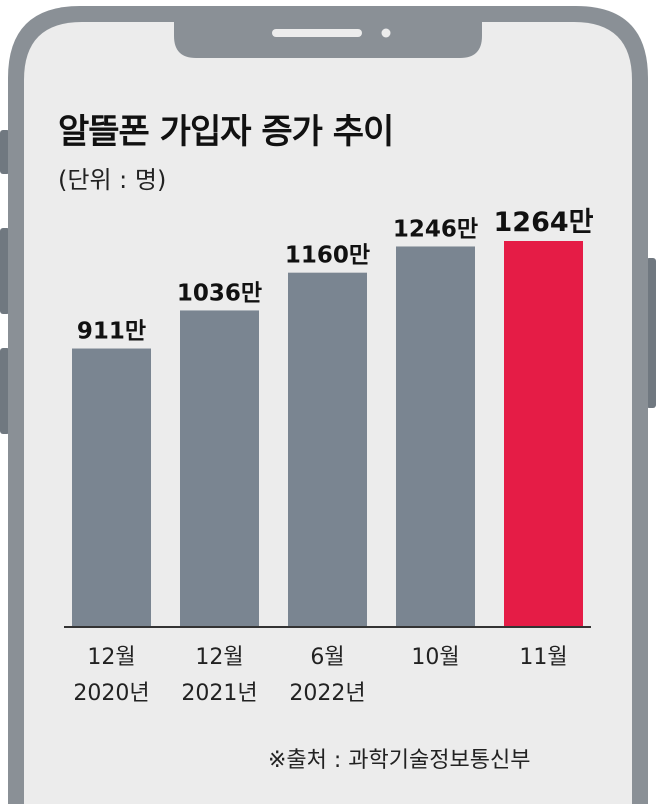 The width and height of the screenshot is (656, 804). I want to click on unit-label: (단위 : 명), so click(112, 180).